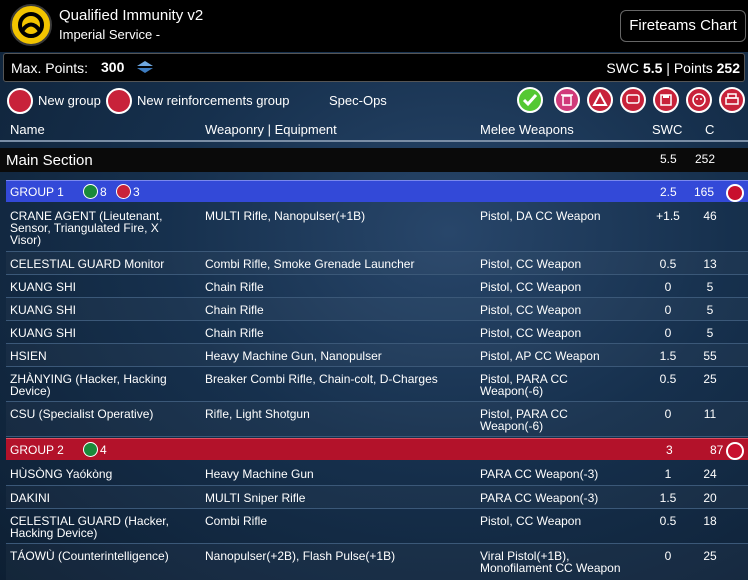 The width and height of the screenshot is (748, 580). What do you see at coordinates (310, 264) in the screenshot?
I see `unit-weapons: Combi Rifle, Smoke Grenade Launcher` at bounding box center [310, 264].